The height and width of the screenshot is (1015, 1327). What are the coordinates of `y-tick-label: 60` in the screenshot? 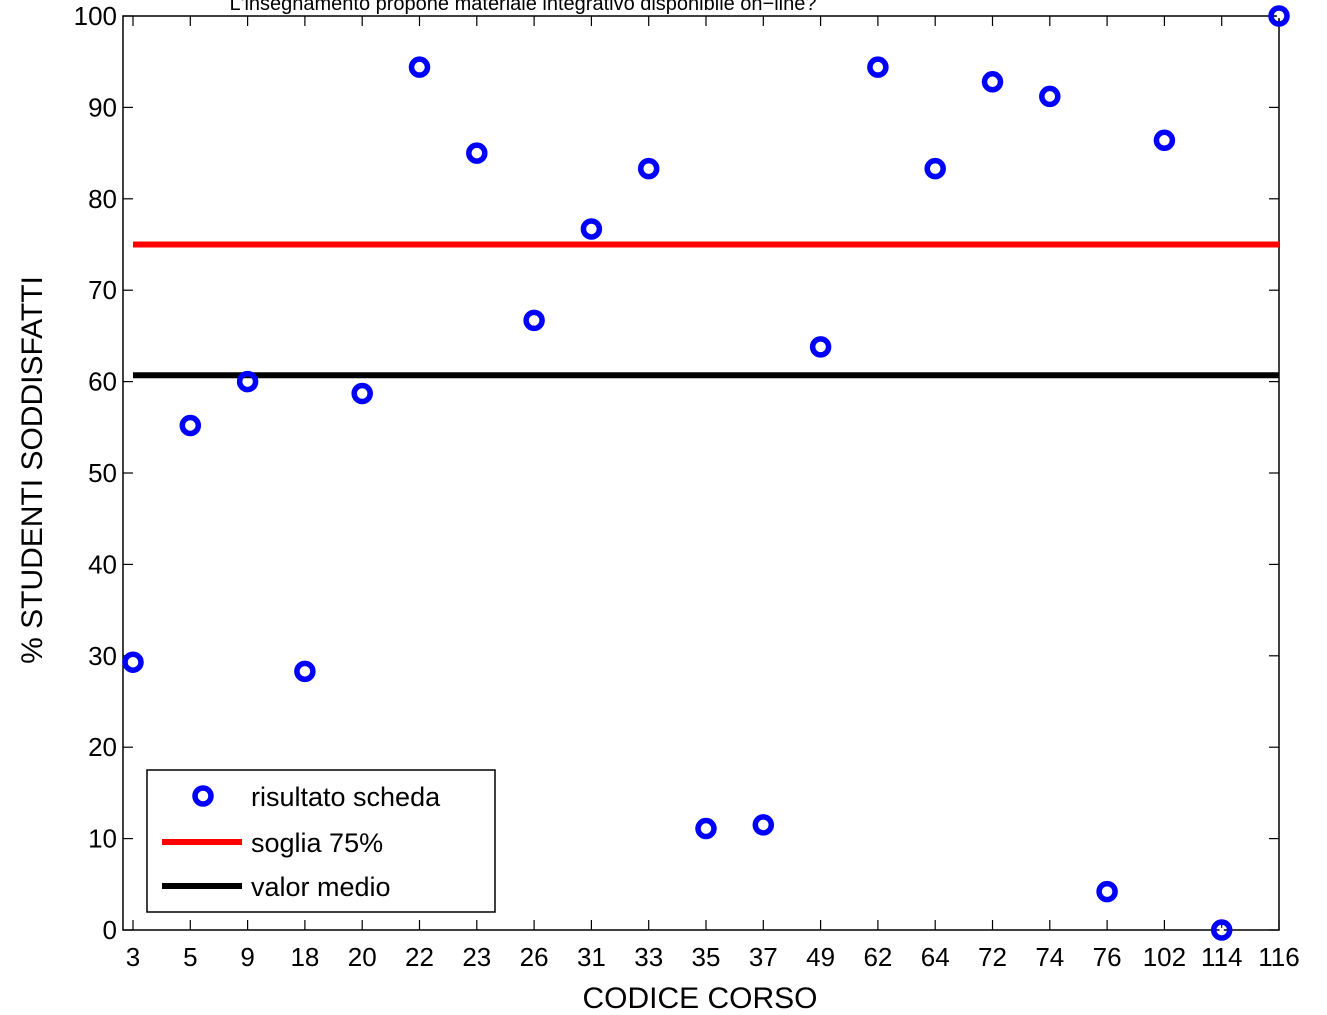 It's located at (102, 382).